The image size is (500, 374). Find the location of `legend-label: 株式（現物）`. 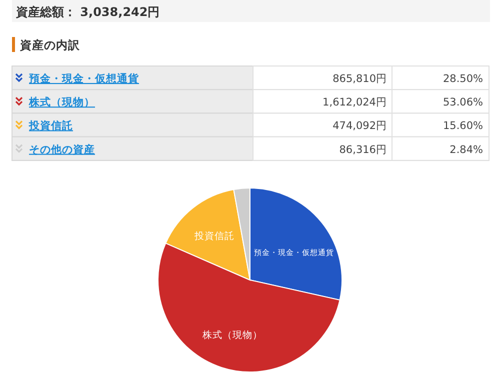

legend-label: 株式（現物） is located at coordinates (61, 102).